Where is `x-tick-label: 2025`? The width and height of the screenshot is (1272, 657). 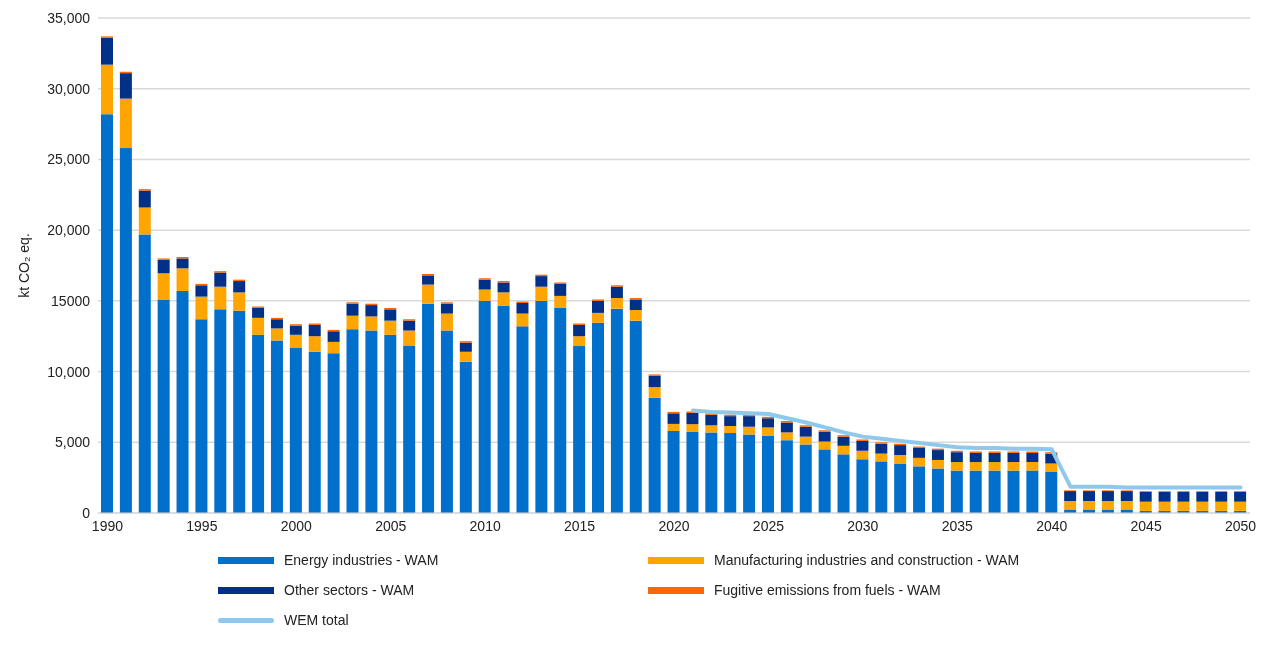 x-tick-label: 2025 is located at coordinates (768, 525).